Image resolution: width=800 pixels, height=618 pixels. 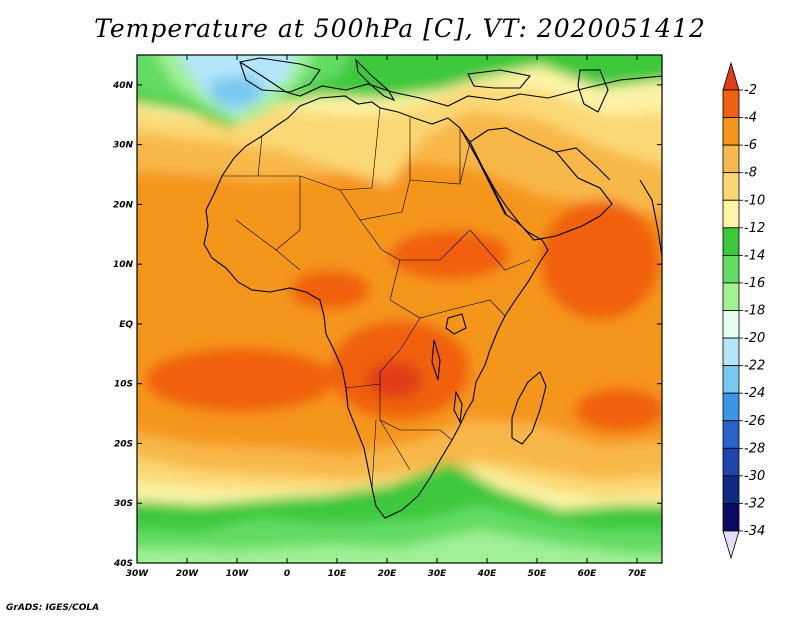 What do you see at coordinates (754, 255) in the screenshot?
I see `colorbar-label: -14` at bounding box center [754, 255].